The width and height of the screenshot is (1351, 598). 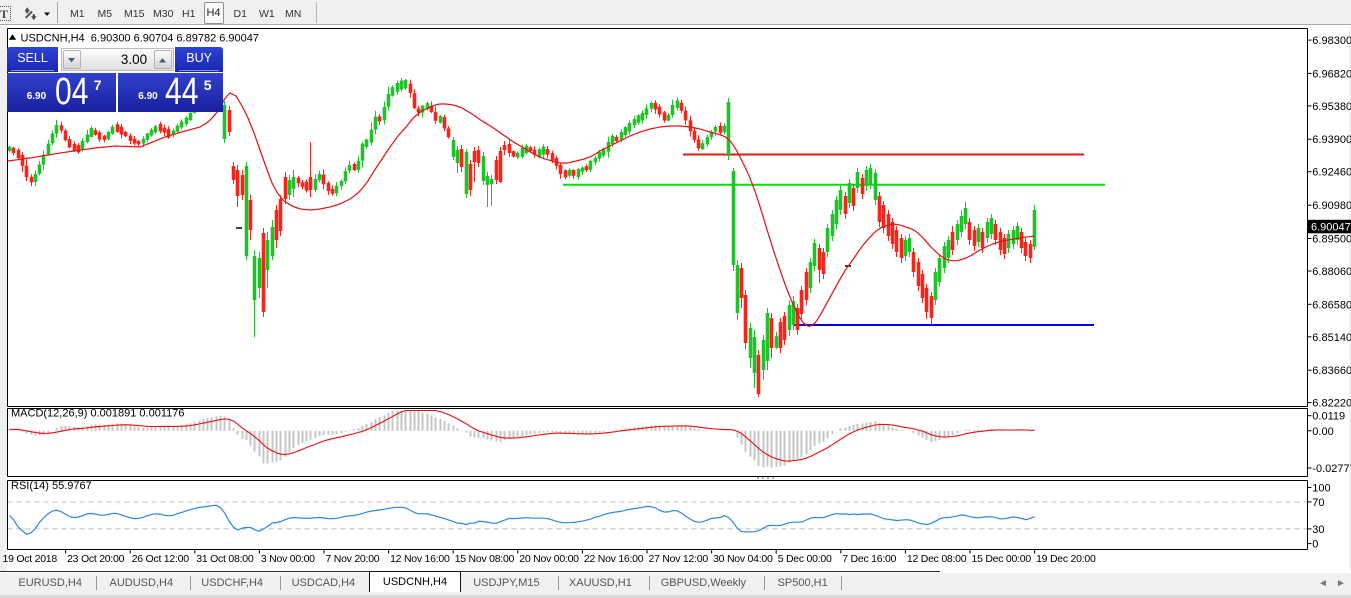 What do you see at coordinates (1331, 305) in the screenshot?
I see `svg-text: 6.86580` at bounding box center [1331, 305].